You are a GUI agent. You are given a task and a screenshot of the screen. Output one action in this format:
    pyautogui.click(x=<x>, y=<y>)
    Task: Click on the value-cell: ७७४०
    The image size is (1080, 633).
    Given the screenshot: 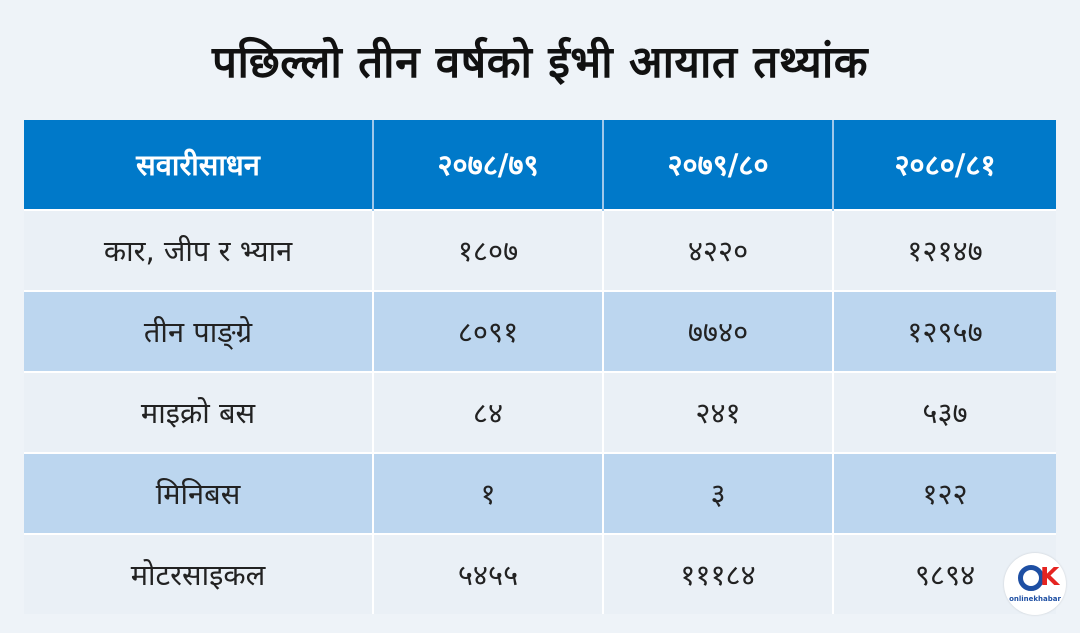 What is the action you would take?
    pyautogui.click(x=718, y=331)
    